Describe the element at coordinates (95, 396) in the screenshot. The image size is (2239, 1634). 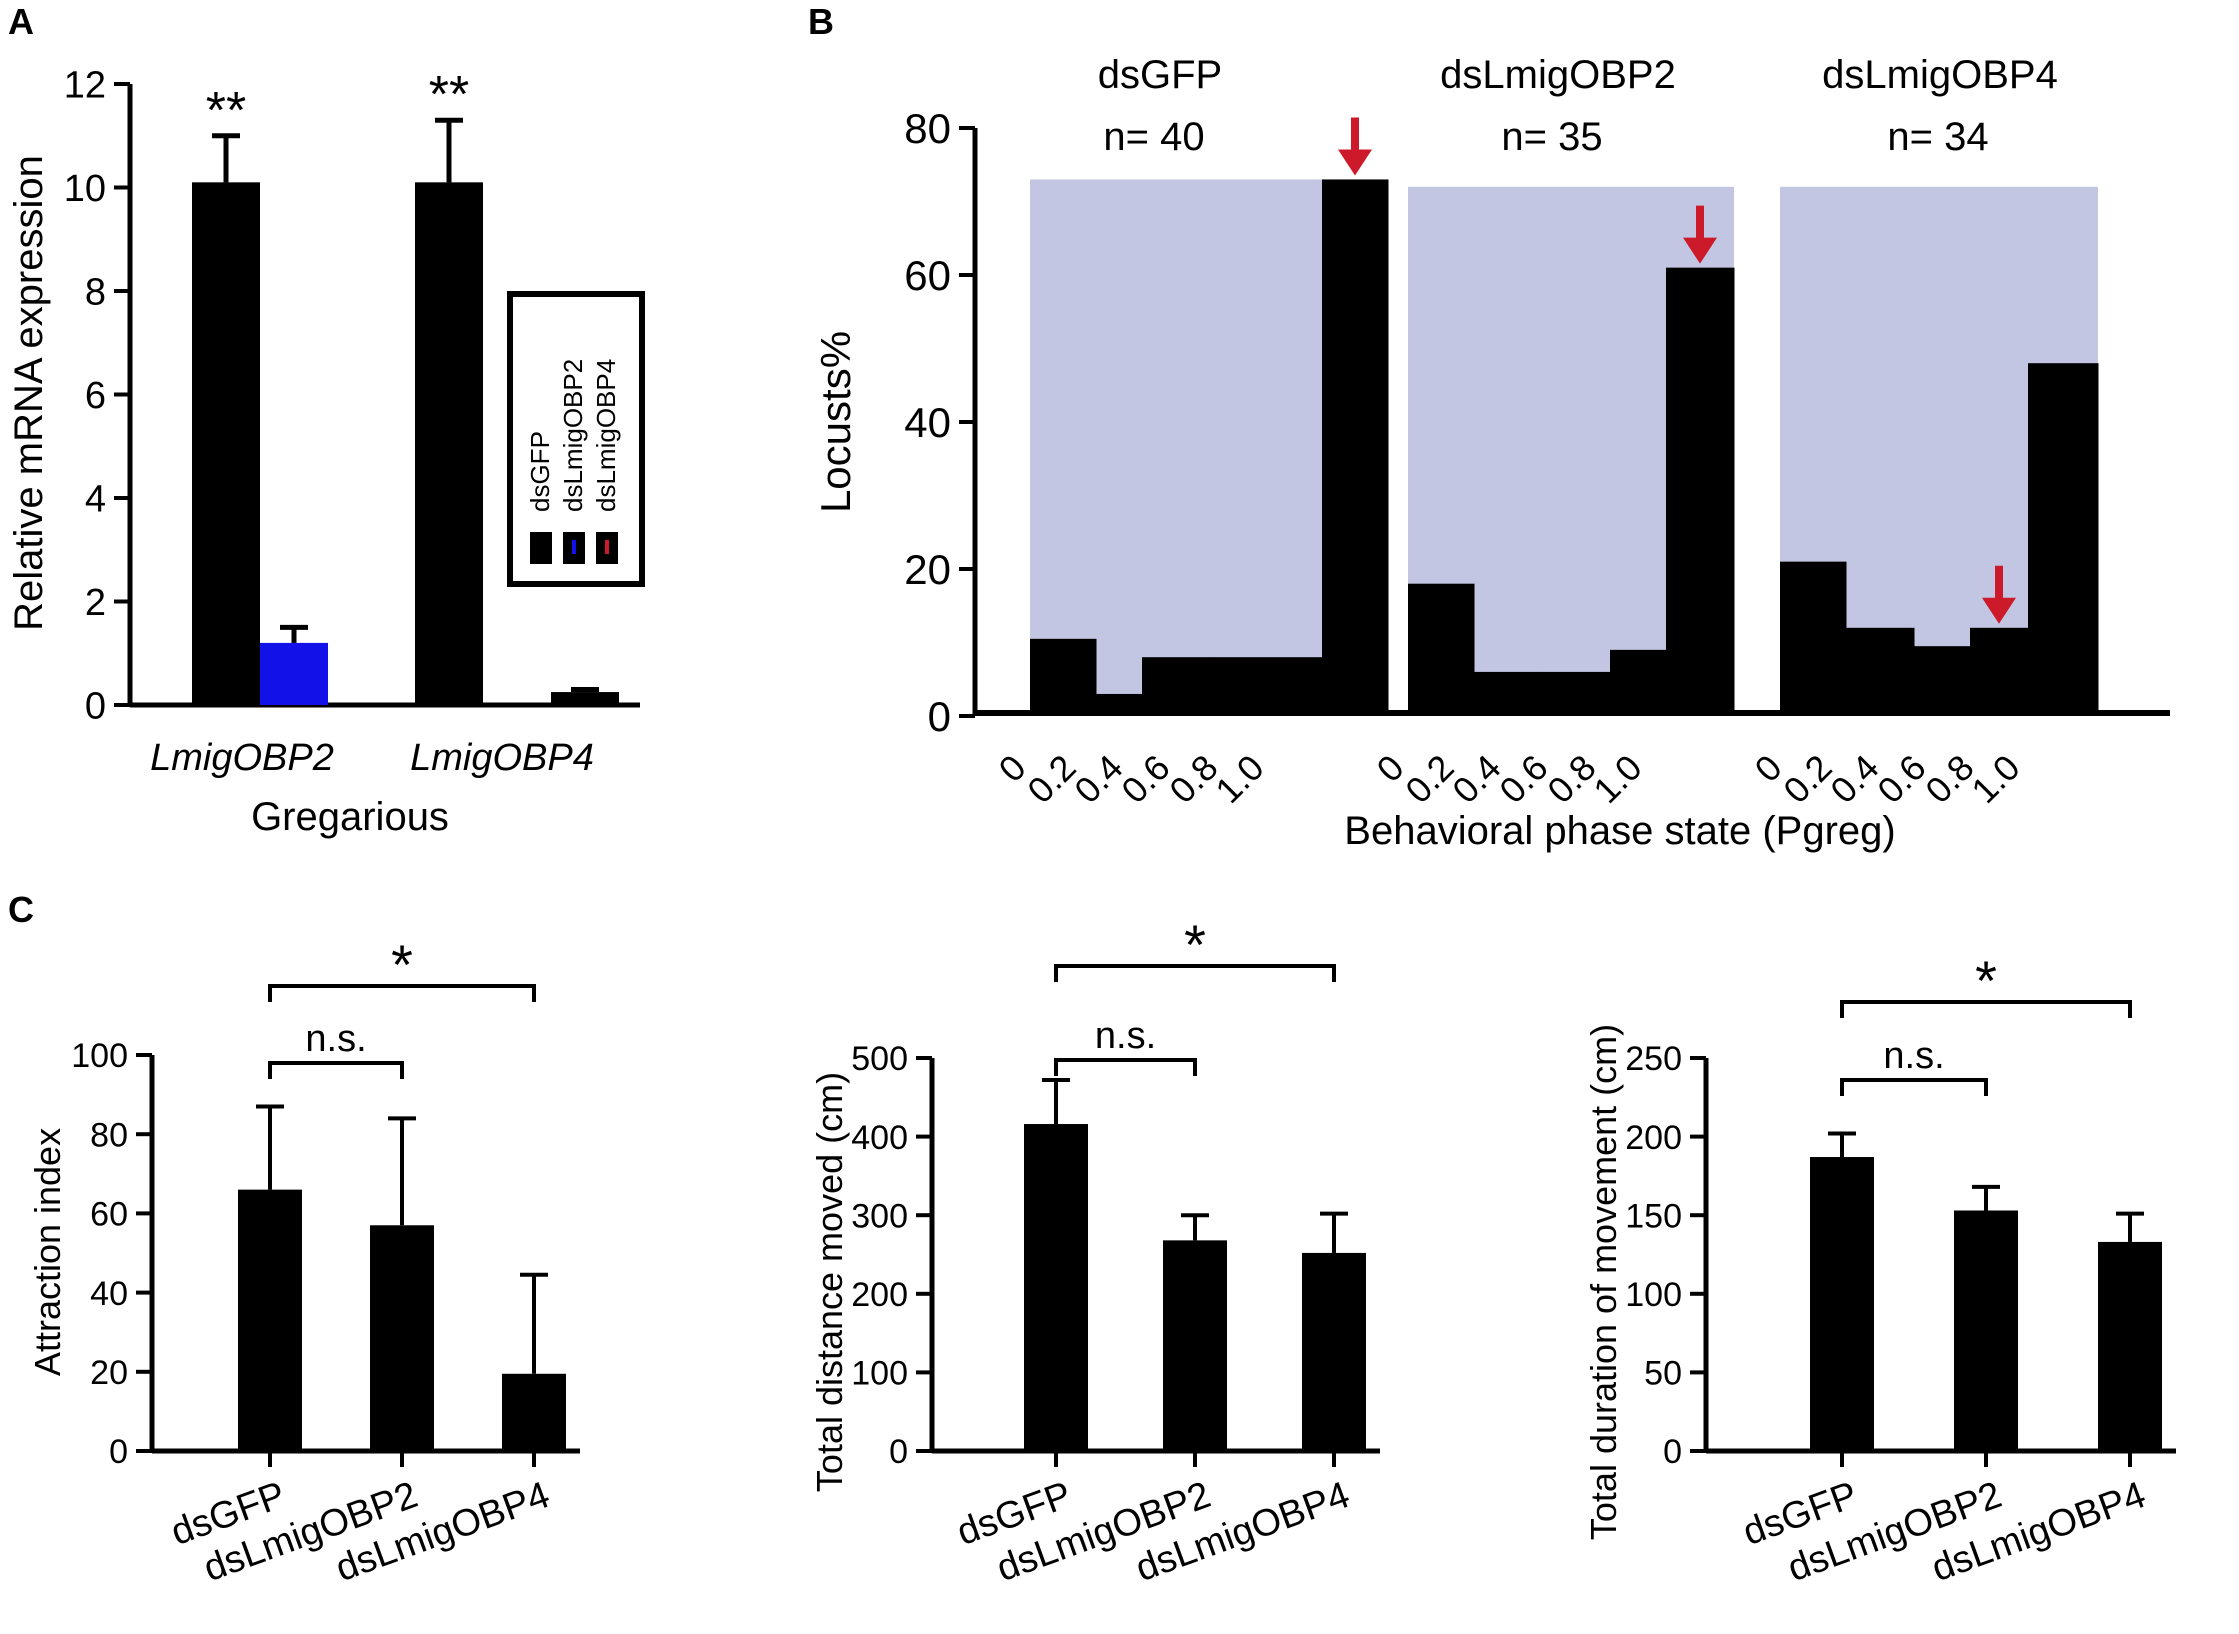
I see `panel-a-y-tick-label-6: 6` at that location.